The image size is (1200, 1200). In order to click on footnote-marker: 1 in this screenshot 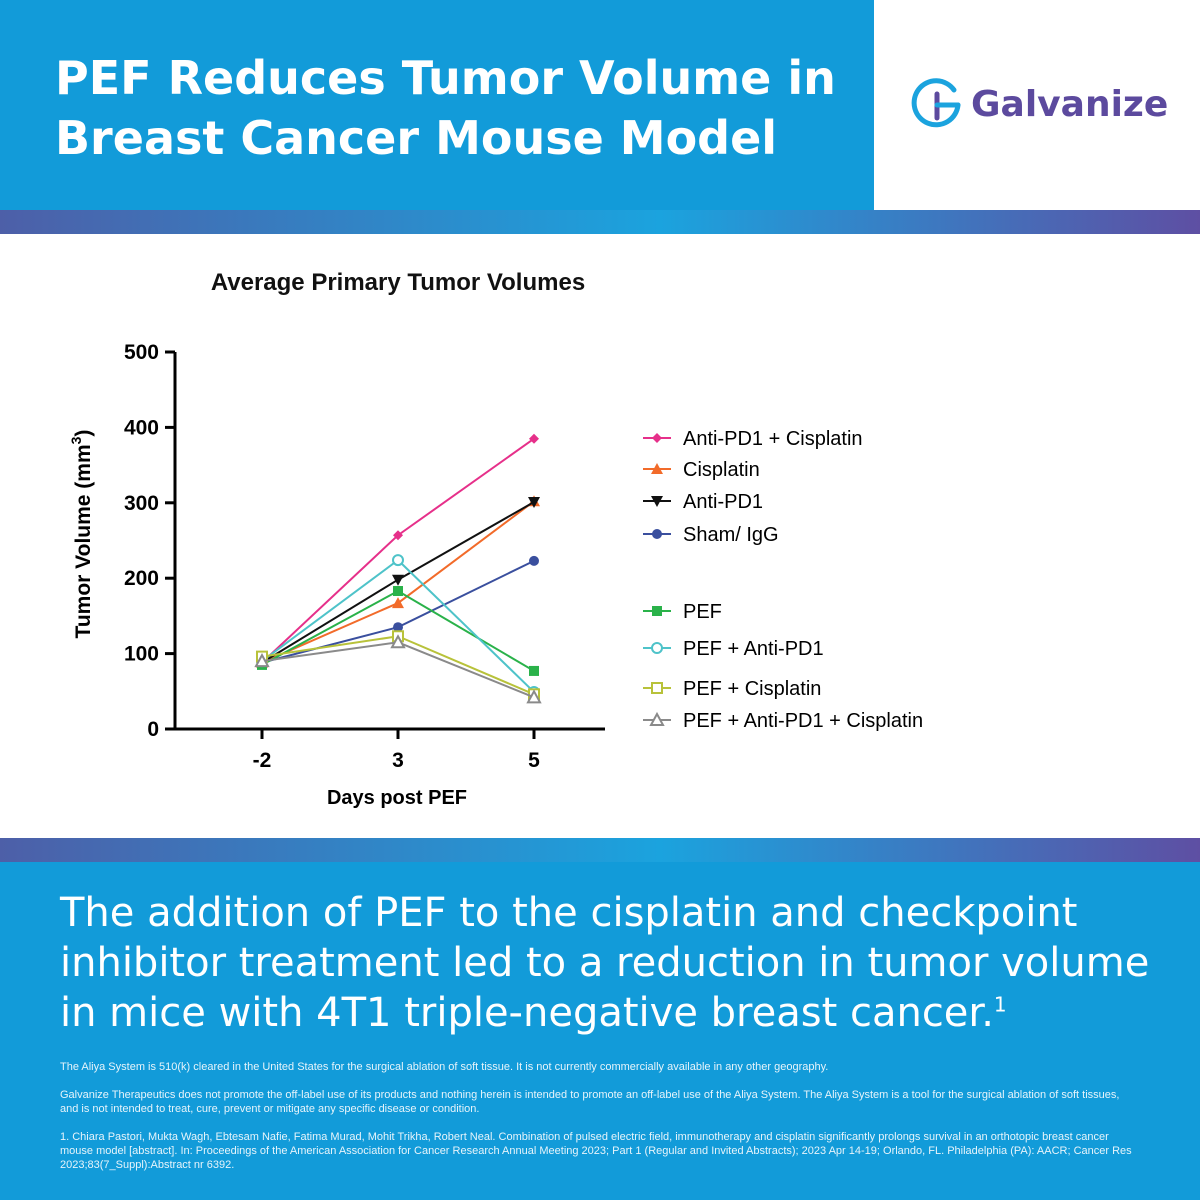, I will do `click(1000, 1004)`.